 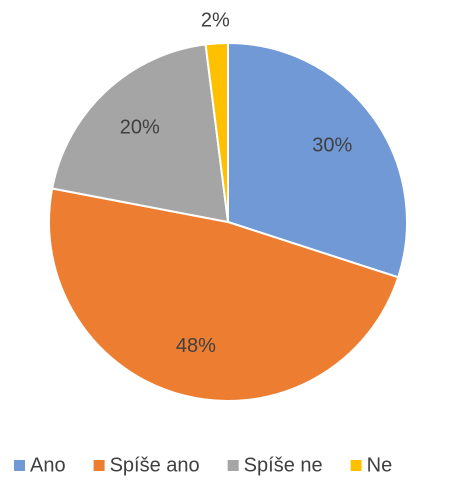 I want to click on legend-label: Ne, so click(x=380, y=465).